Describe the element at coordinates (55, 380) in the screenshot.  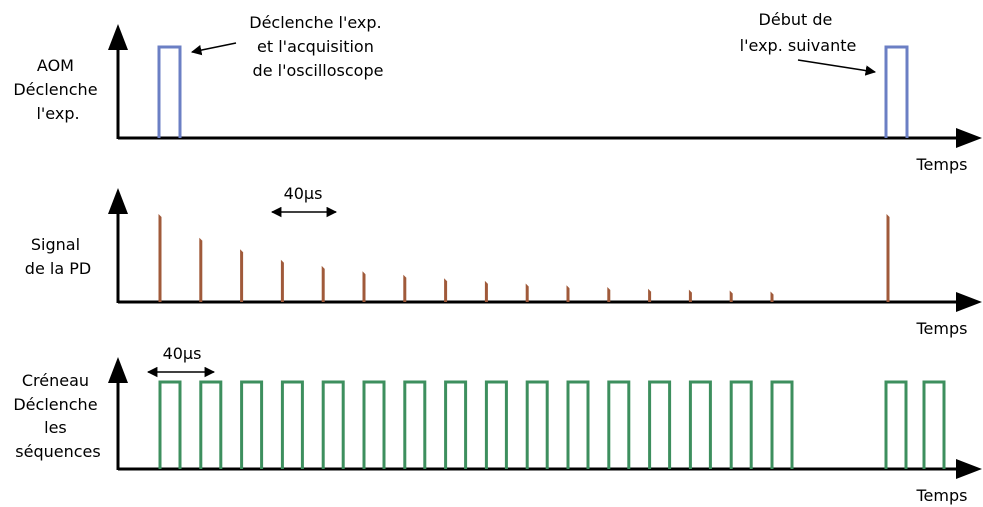
I see `creneau-ylabel-line: Créneau` at that location.